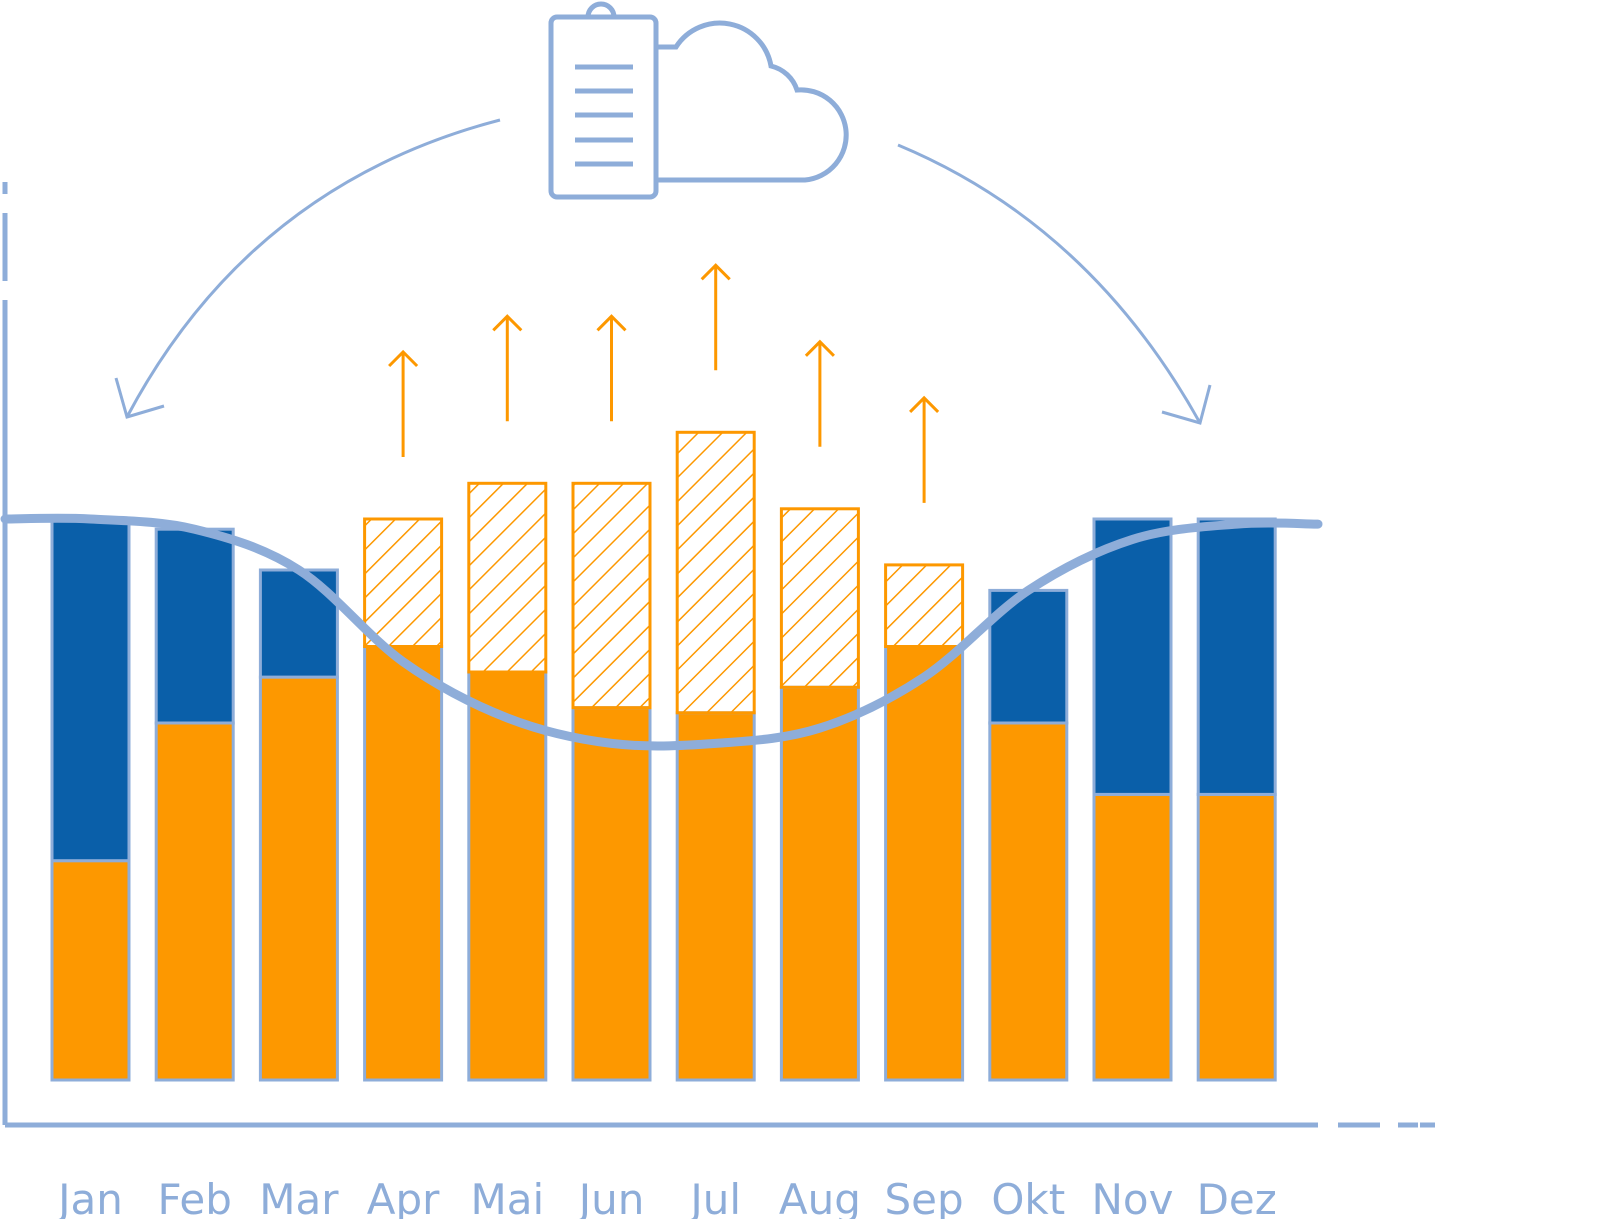  What do you see at coordinates (507, 1197) in the screenshot?
I see `month-label-mai: Mai` at bounding box center [507, 1197].